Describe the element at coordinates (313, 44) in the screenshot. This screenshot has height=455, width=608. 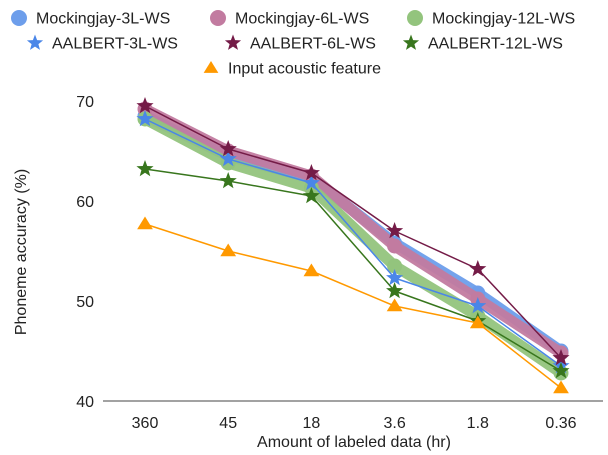
I see `legend-label: AALBERT-6L-WS` at that location.